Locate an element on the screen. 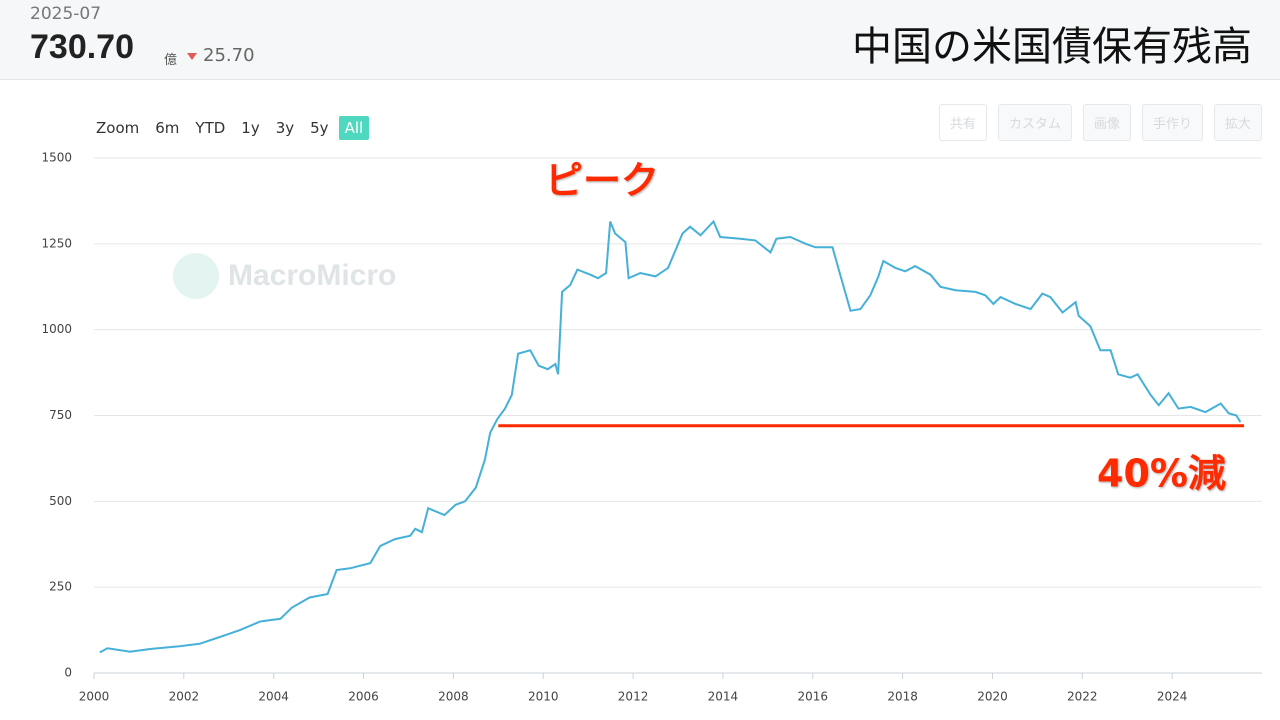 The image size is (1280, 720). x-tick-label: 2022 is located at coordinates (1082, 697).